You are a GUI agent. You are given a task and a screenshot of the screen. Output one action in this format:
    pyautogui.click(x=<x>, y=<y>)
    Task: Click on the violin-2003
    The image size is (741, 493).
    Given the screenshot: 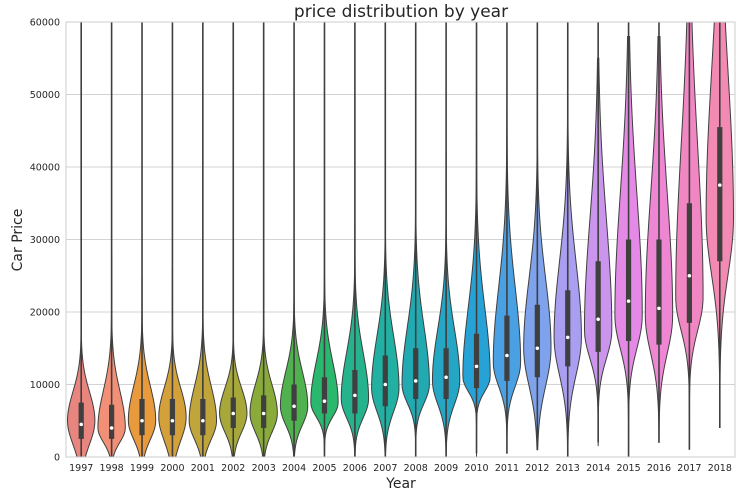 What is the action you would take?
    pyautogui.click(x=263, y=240)
    